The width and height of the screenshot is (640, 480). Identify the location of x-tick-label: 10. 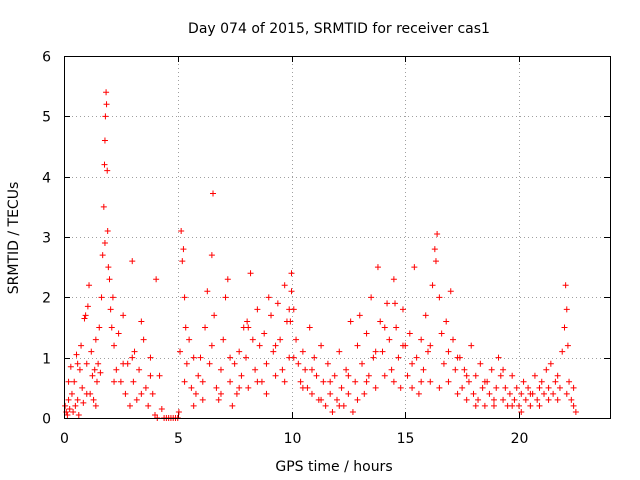
(293, 439).